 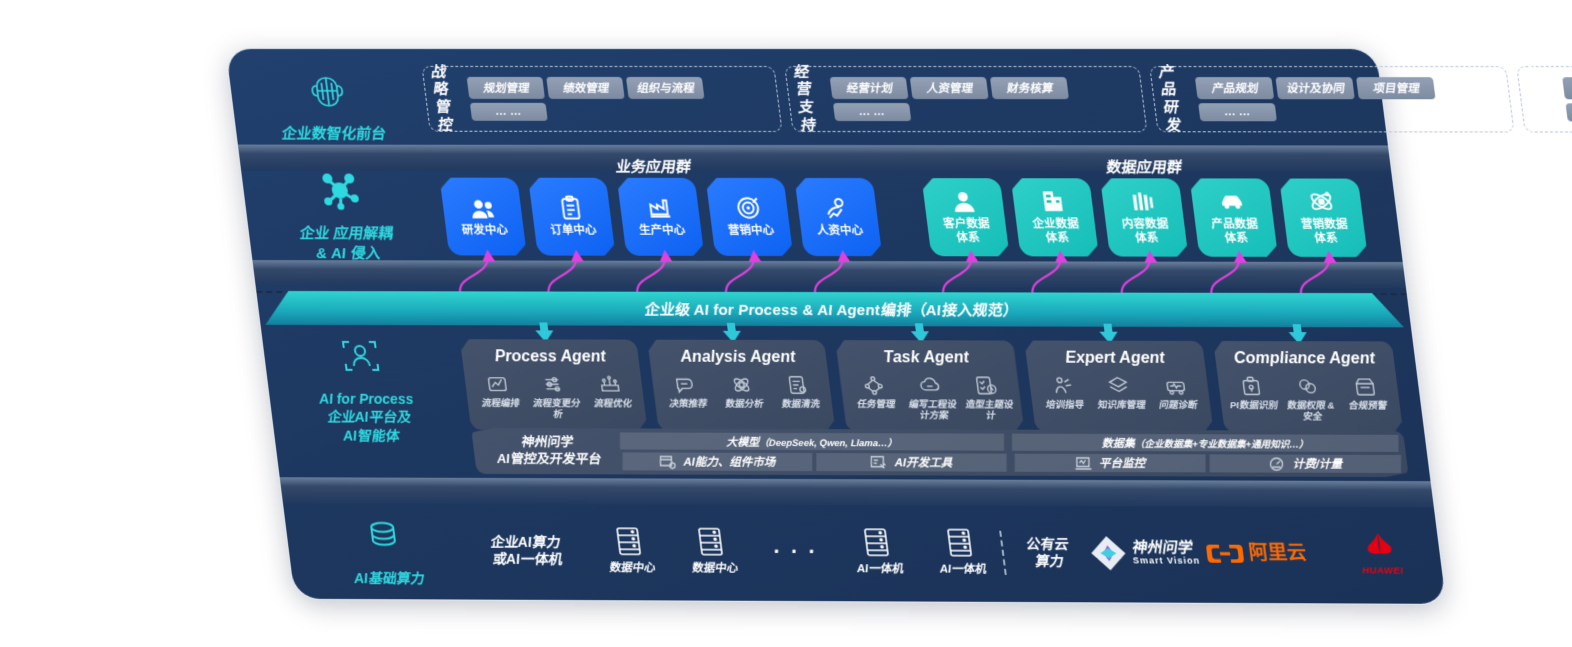 I want to click on agent-function-label: 合规预警, so click(x=1367, y=406).